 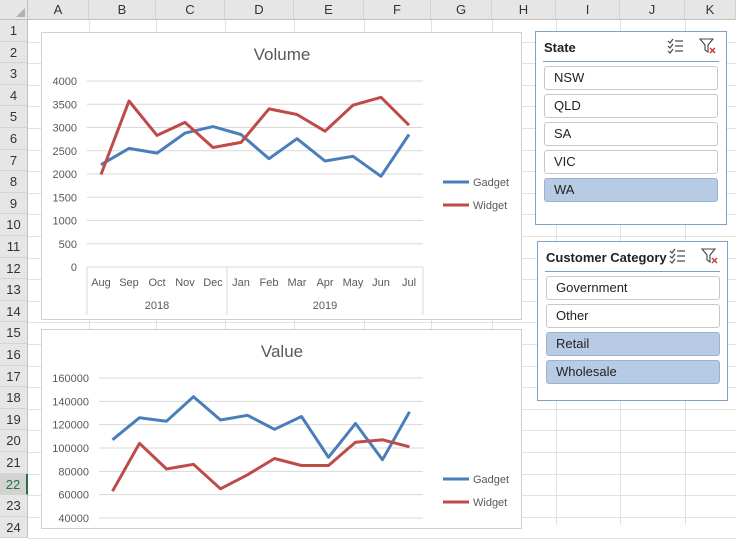 I want to click on slicer-item-government: Government, so click(x=633, y=288).